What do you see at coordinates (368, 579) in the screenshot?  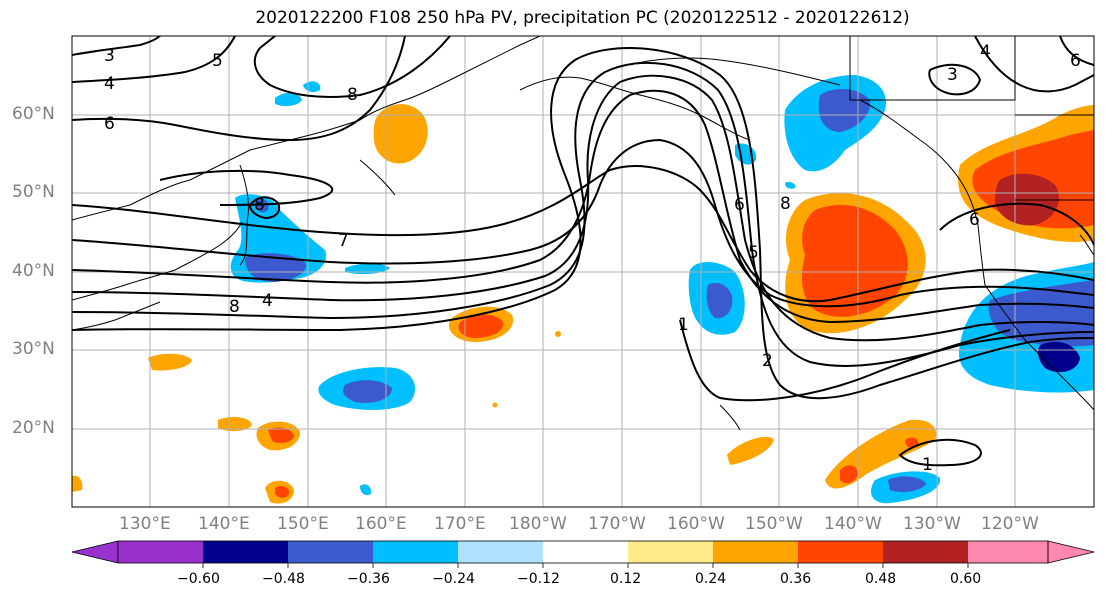 I see `colorbar-tick-label: −0.36` at bounding box center [368, 579].